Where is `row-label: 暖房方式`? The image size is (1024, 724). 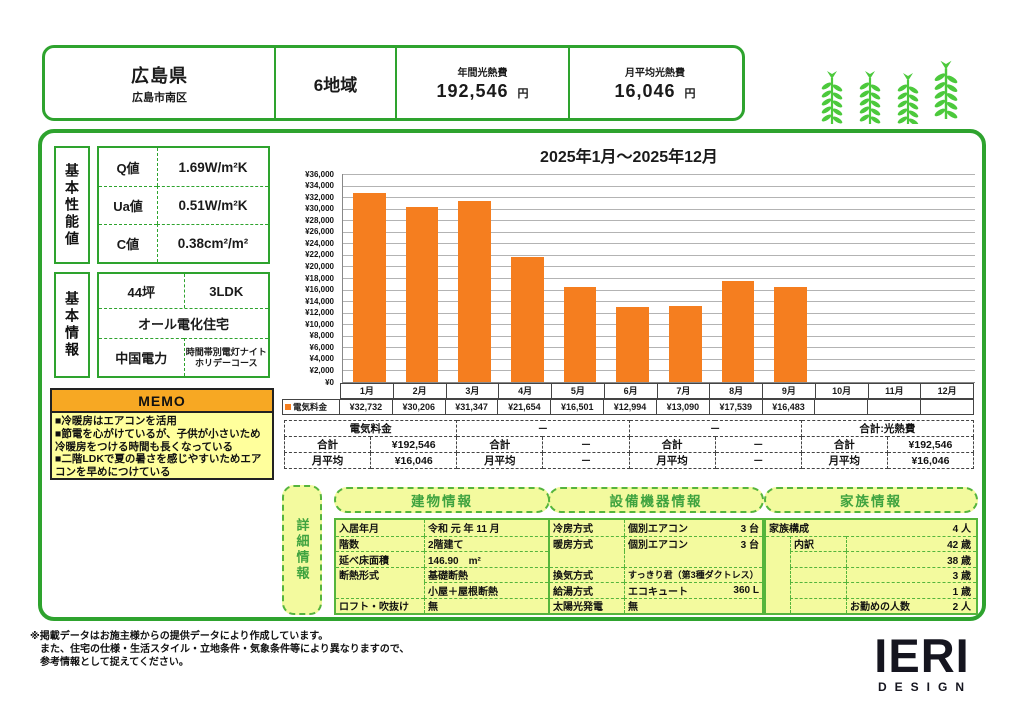 row-label: 暖房方式 is located at coordinates (587, 543).